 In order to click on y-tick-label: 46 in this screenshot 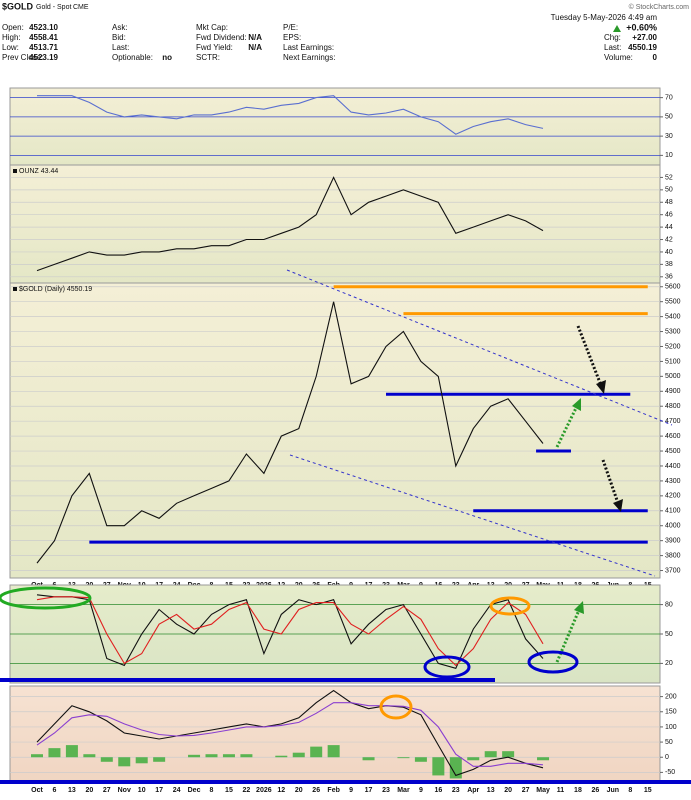, I will do `click(669, 215)`.